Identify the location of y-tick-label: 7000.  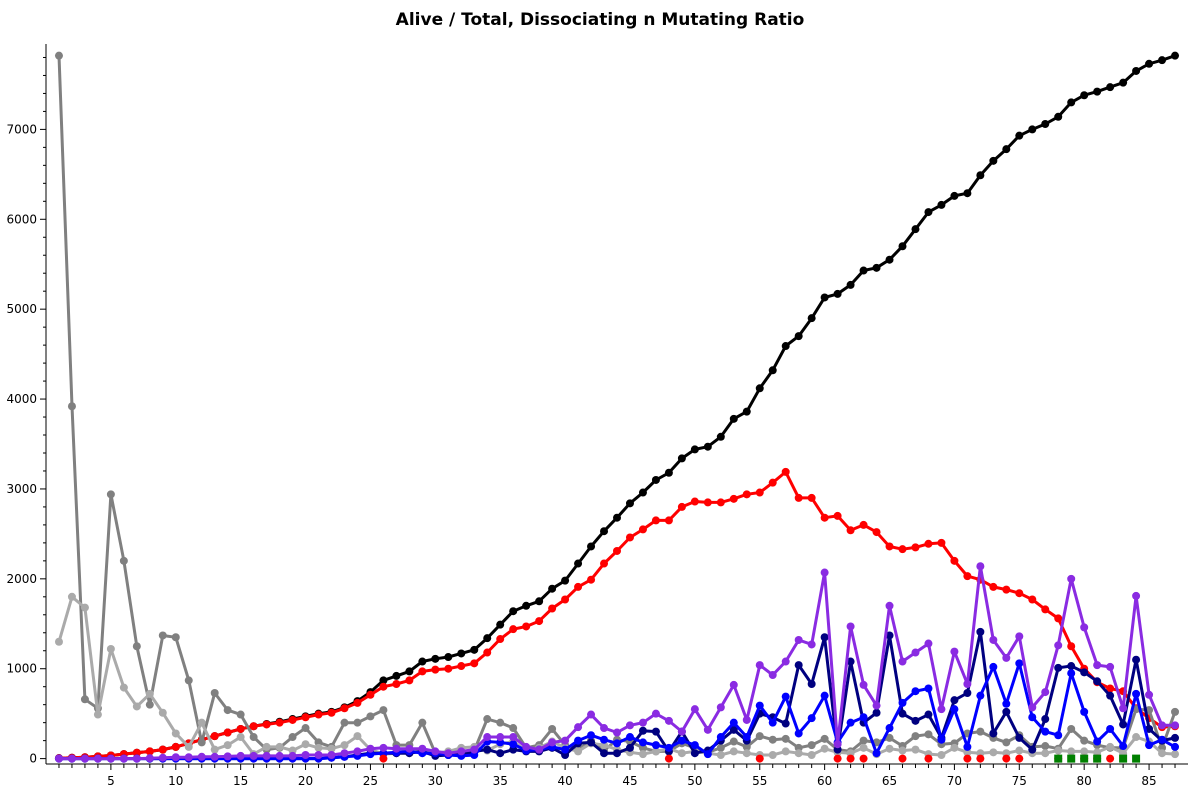
(21, 129).